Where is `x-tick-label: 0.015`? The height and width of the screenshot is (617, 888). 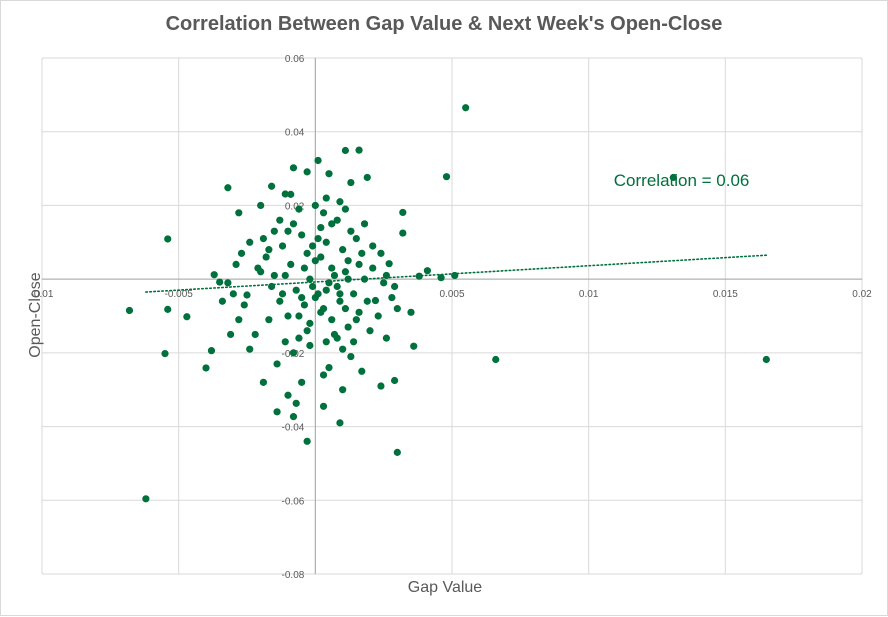 x-tick-label: 0.015 is located at coordinates (725, 294).